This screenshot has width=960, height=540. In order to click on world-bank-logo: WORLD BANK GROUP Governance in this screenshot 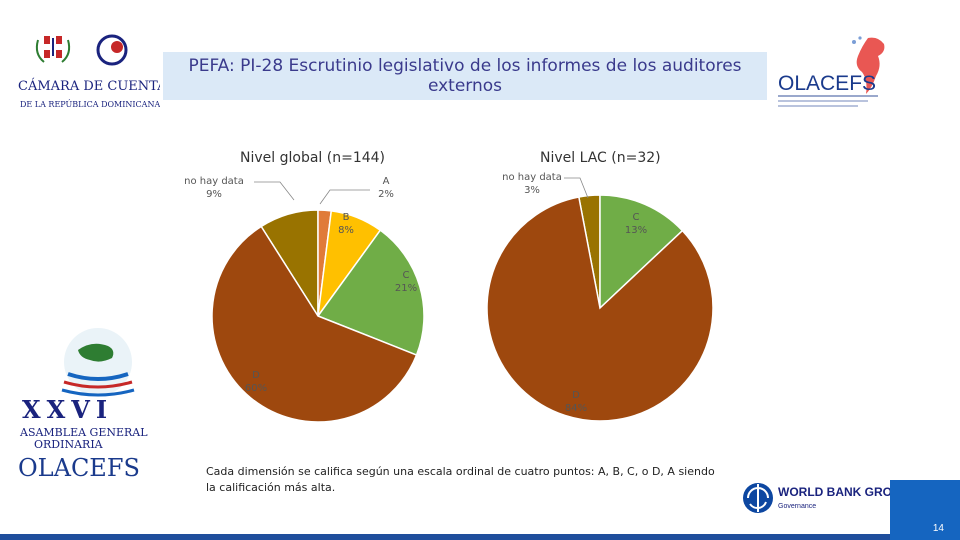, I will do `click(828, 499)`.